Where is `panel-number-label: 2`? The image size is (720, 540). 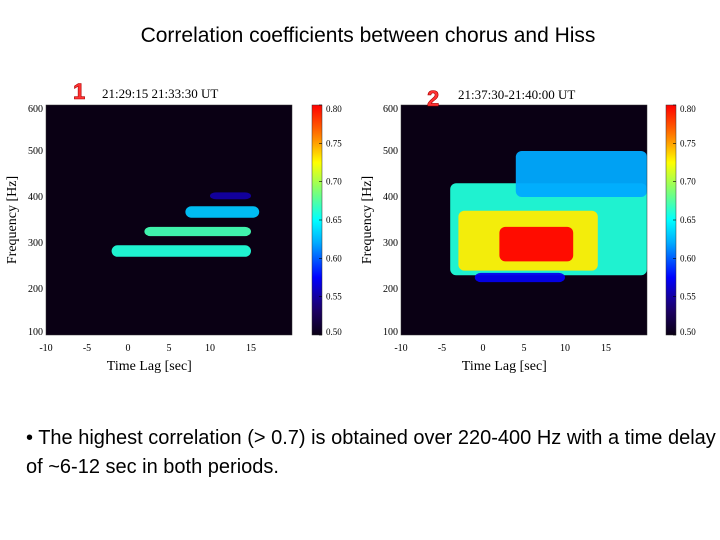
panel-number-label: 2 is located at coordinates (433, 98).